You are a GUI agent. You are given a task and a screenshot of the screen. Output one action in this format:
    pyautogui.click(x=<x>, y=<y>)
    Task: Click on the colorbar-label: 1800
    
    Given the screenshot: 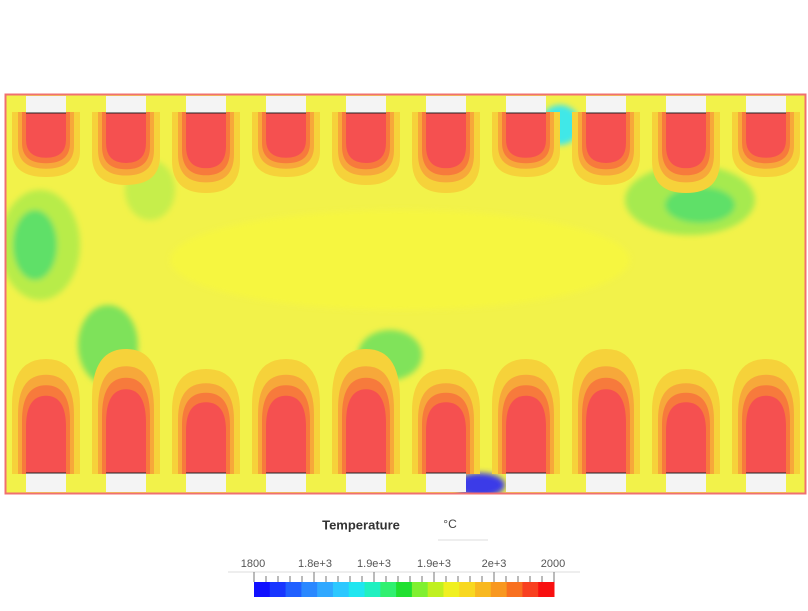 What is the action you would take?
    pyautogui.click(x=253, y=564)
    